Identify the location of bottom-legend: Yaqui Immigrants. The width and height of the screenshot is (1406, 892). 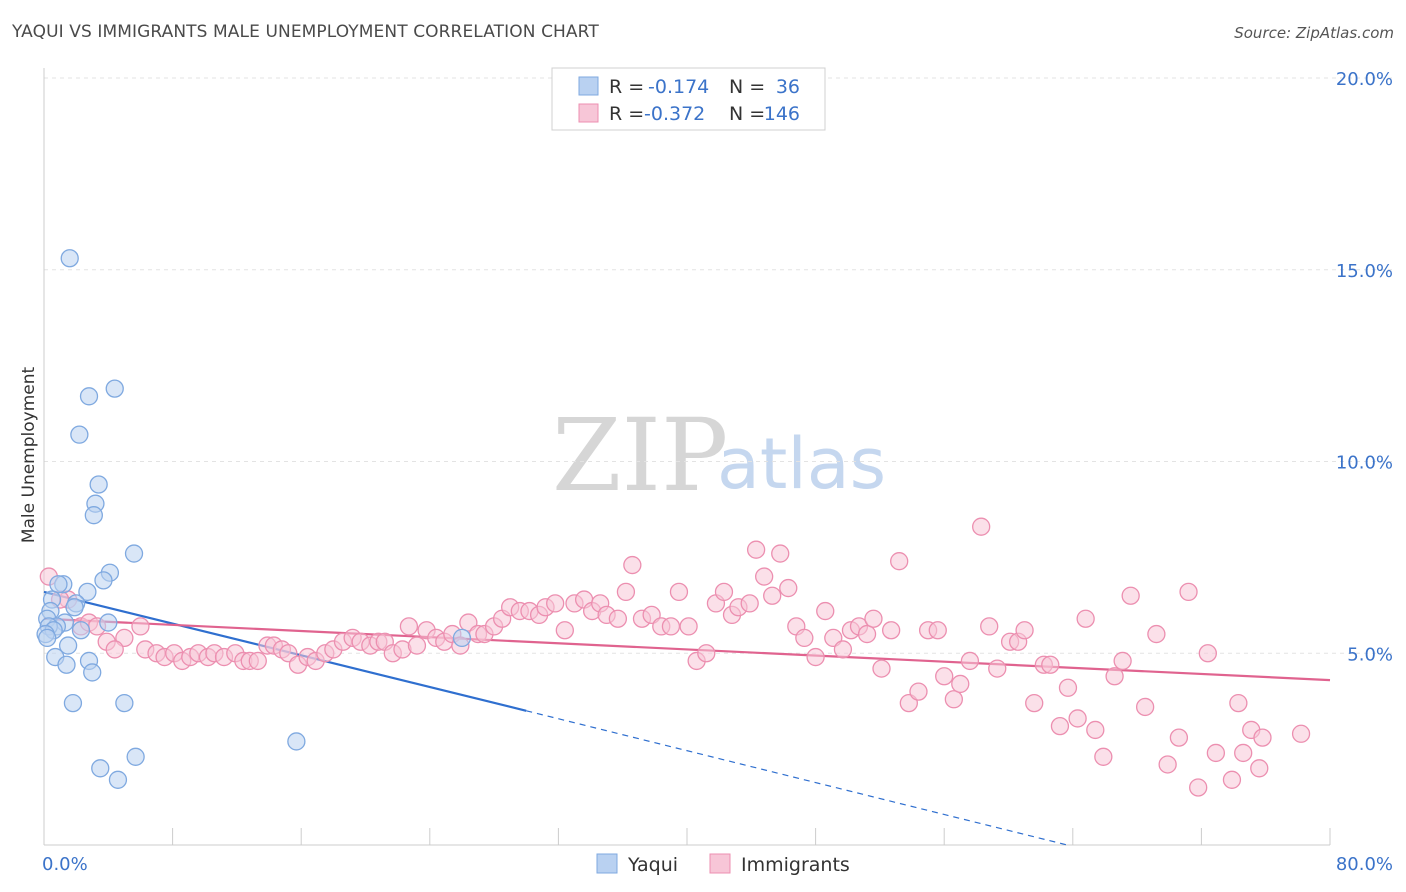
(723, 864).